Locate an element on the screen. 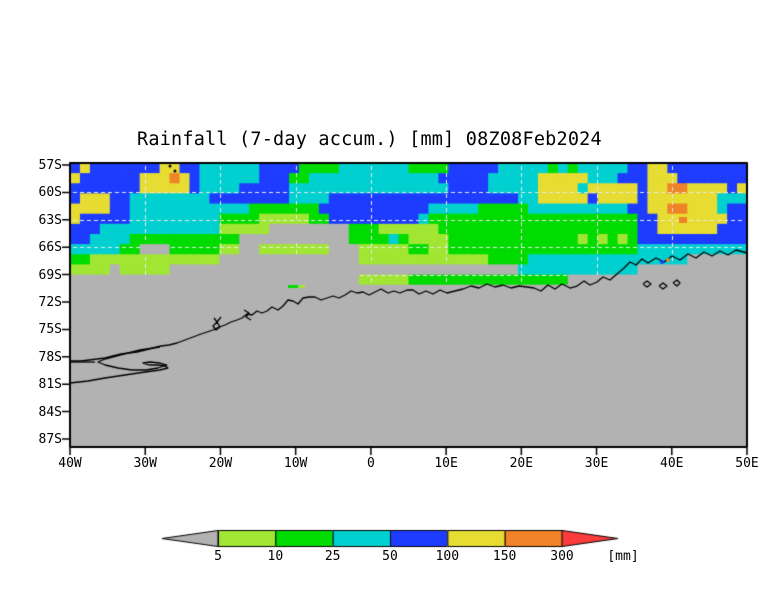 The width and height of the screenshot is (784, 612). x-tick-label: 0 is located at coordinates (370, 463).